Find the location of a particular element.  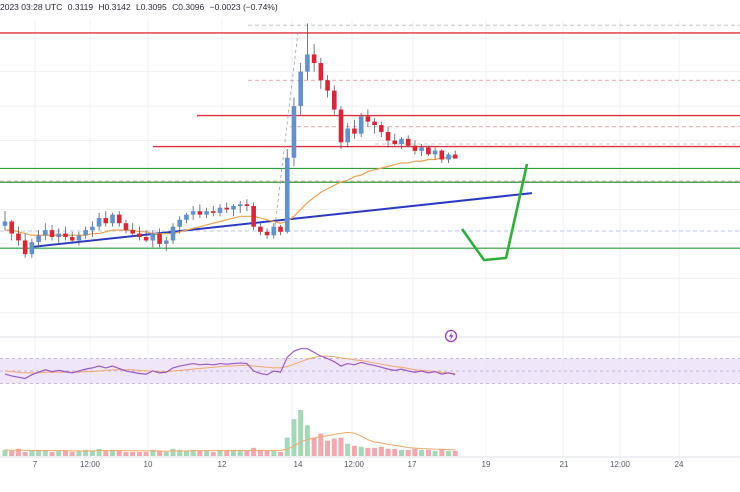

time-tick-label: 19 is located at coordinates (486, 464).